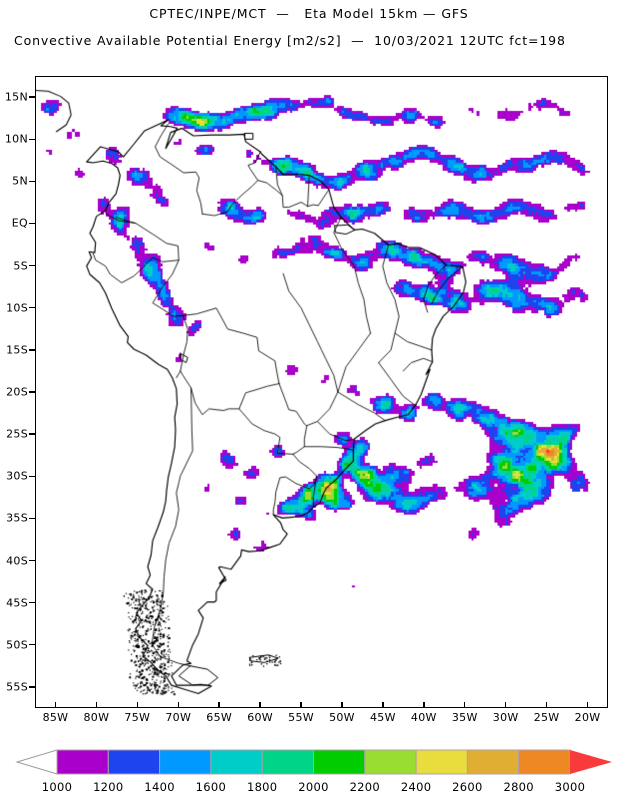 The width and height of the screenshot is (618, 800). What do you see at coordinates (309, 13) in the screenshot?
I see `chart-title: CPTEC/INPE/MCT — Eta Model 15km — GFS` at bounding box center [309, 13].